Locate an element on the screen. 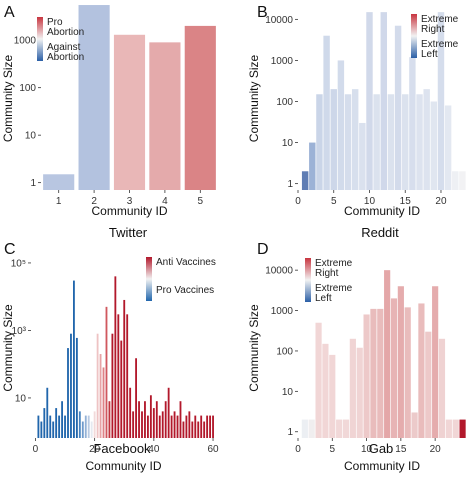  panel-caption: Facebook is located at coordinates (122, 448).